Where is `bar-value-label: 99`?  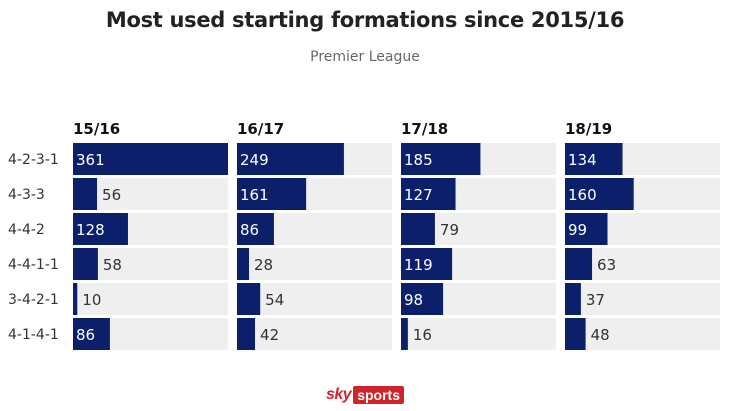
bar-value-label: 99 is located at coordinates (577, 230).